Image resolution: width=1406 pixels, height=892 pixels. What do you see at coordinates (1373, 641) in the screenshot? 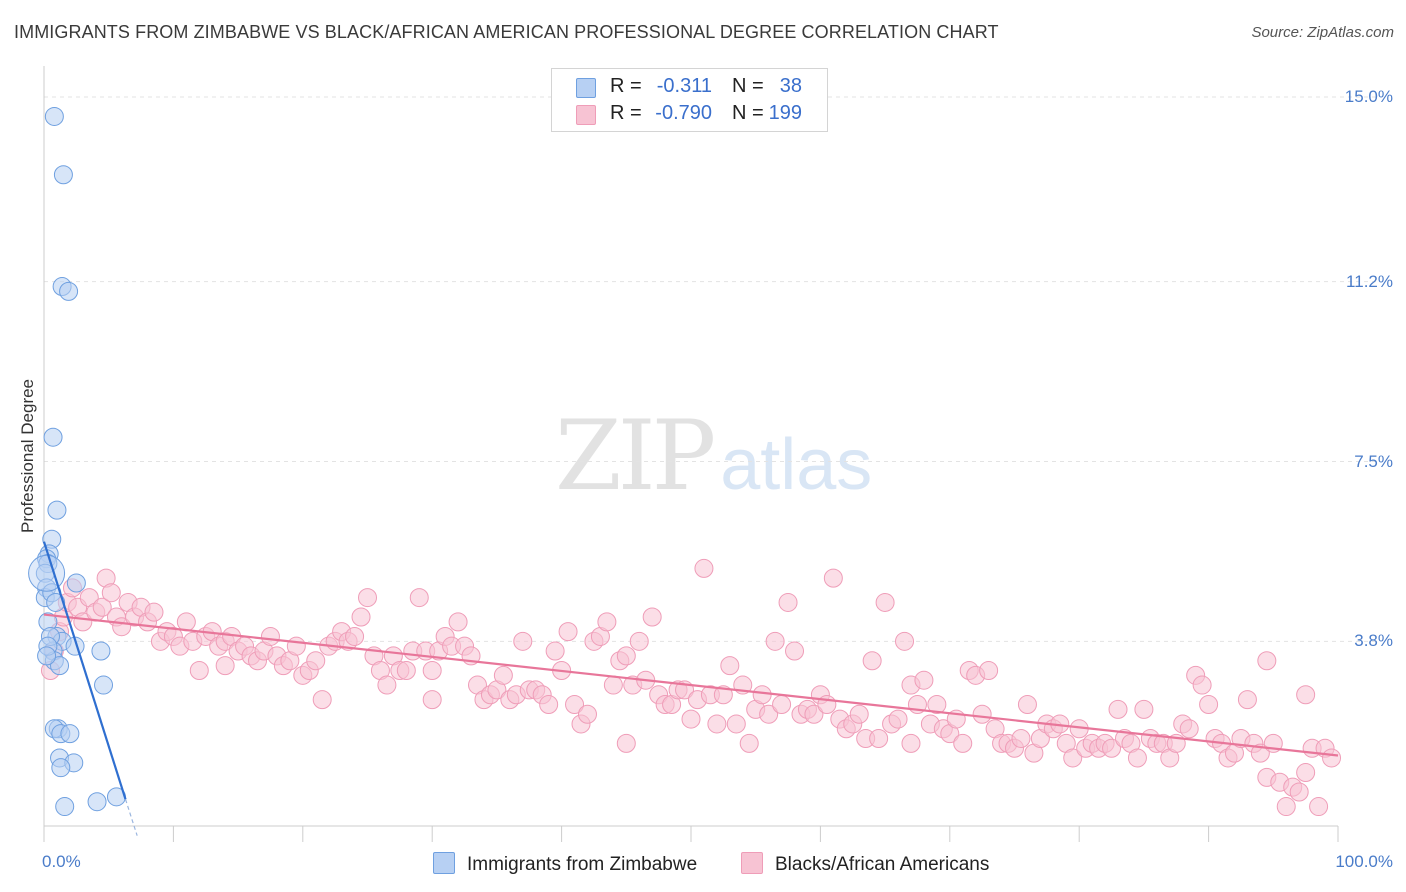
I see `y-tick-label: 3.8%` at bounding box center [1373, 641].